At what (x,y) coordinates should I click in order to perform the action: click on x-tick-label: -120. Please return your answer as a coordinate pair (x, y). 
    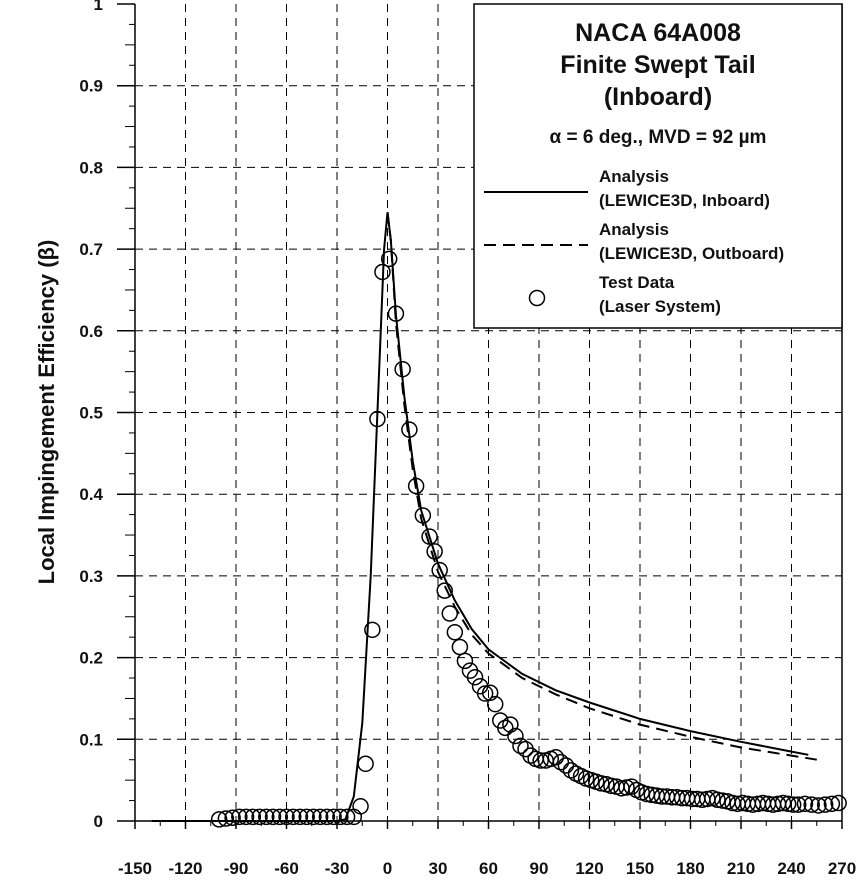
    Looking at the image, I should click on (185, 868).